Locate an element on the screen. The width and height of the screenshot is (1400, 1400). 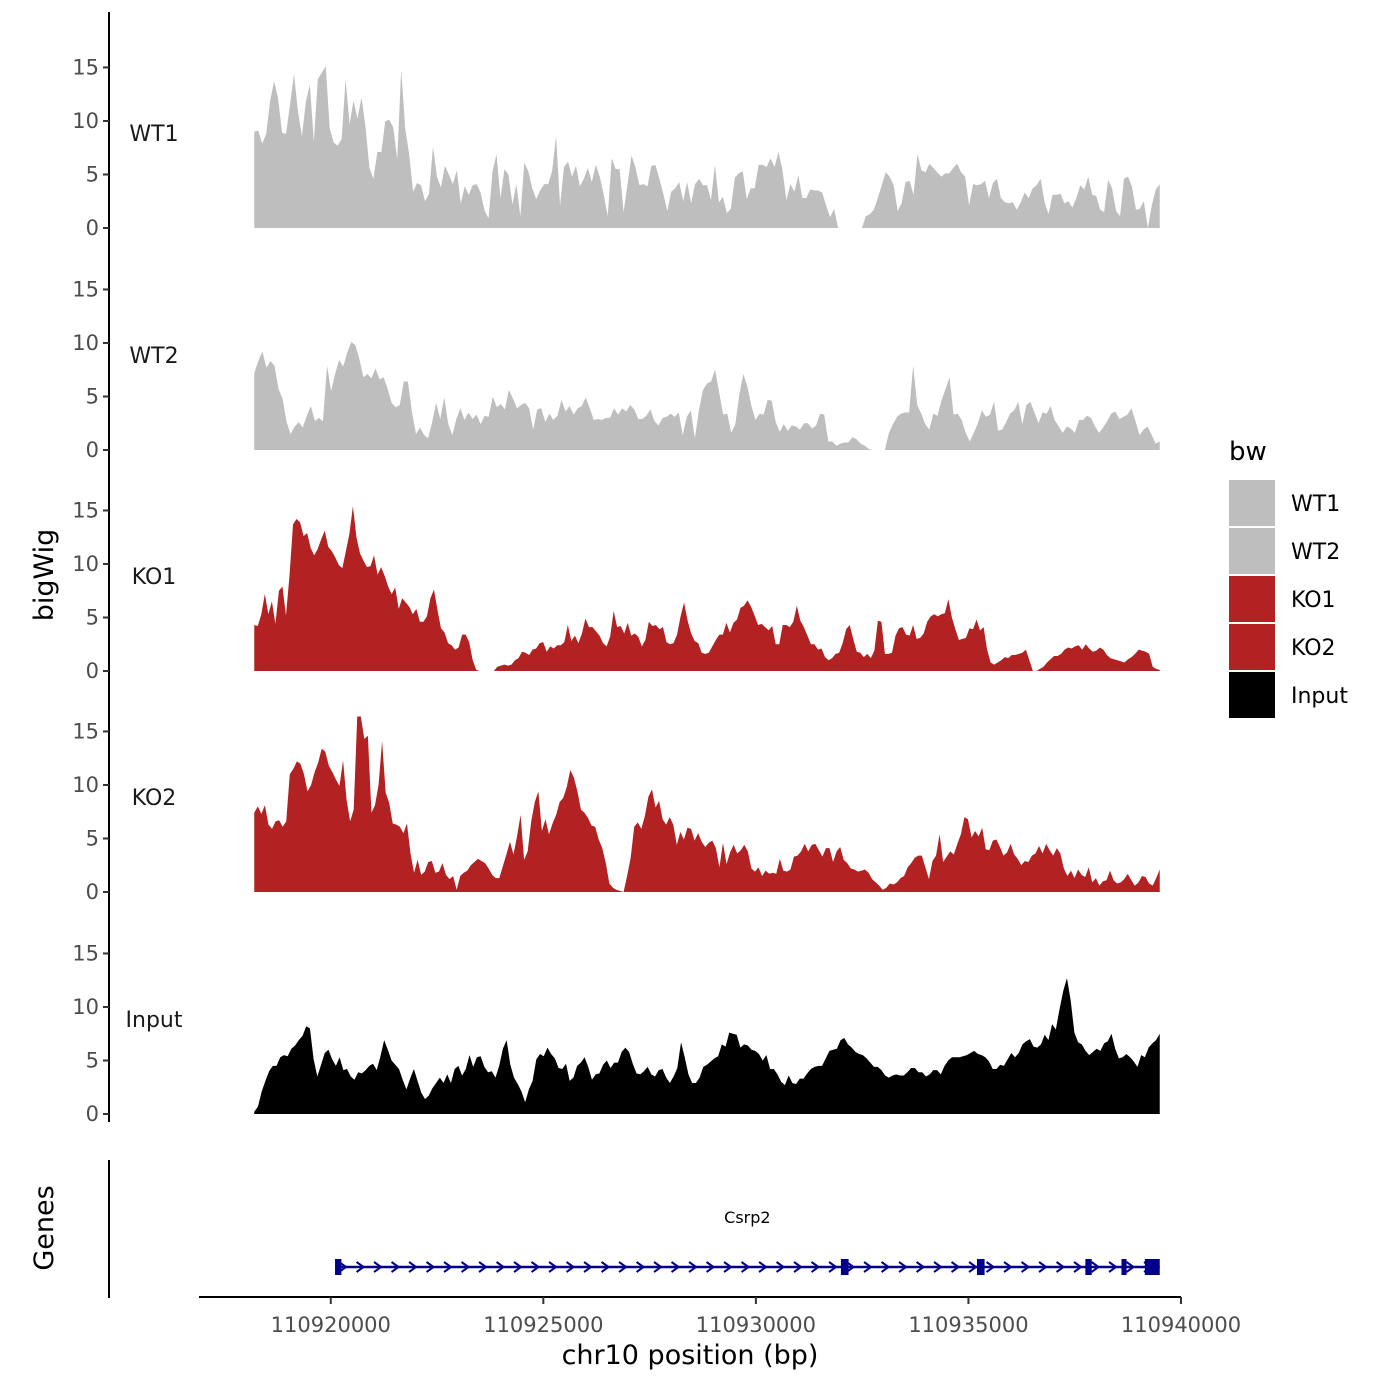
y-tick-label-wt1-0: 0 is located at coordinates (92, 228).